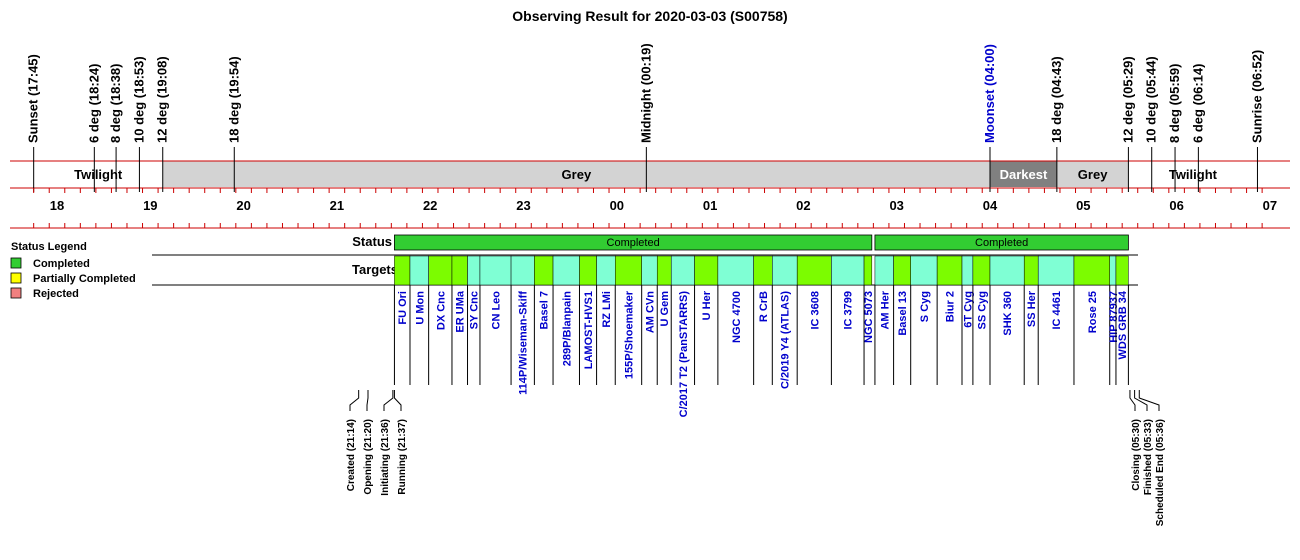  Describe the element at coordinates (150, 205) in the screenshot. I see `hour-tick-label: 19` at that location.